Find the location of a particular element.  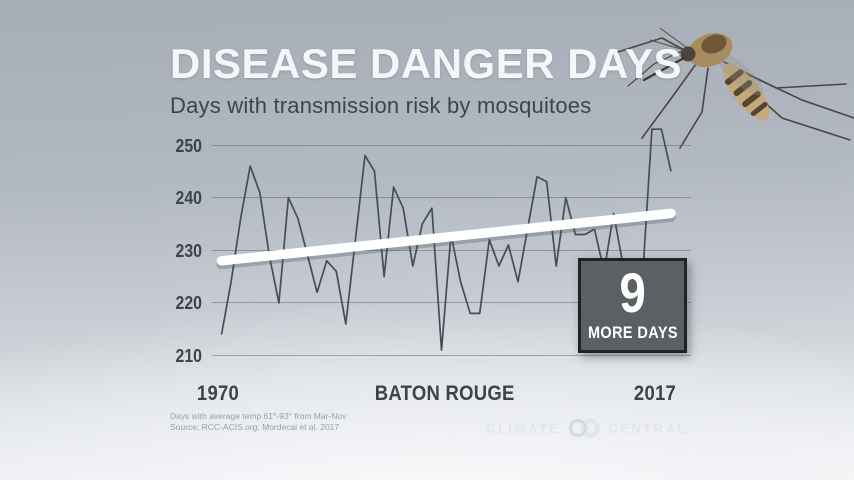

y-axis-tick-240: 240 is located at coordinates (188, 198).